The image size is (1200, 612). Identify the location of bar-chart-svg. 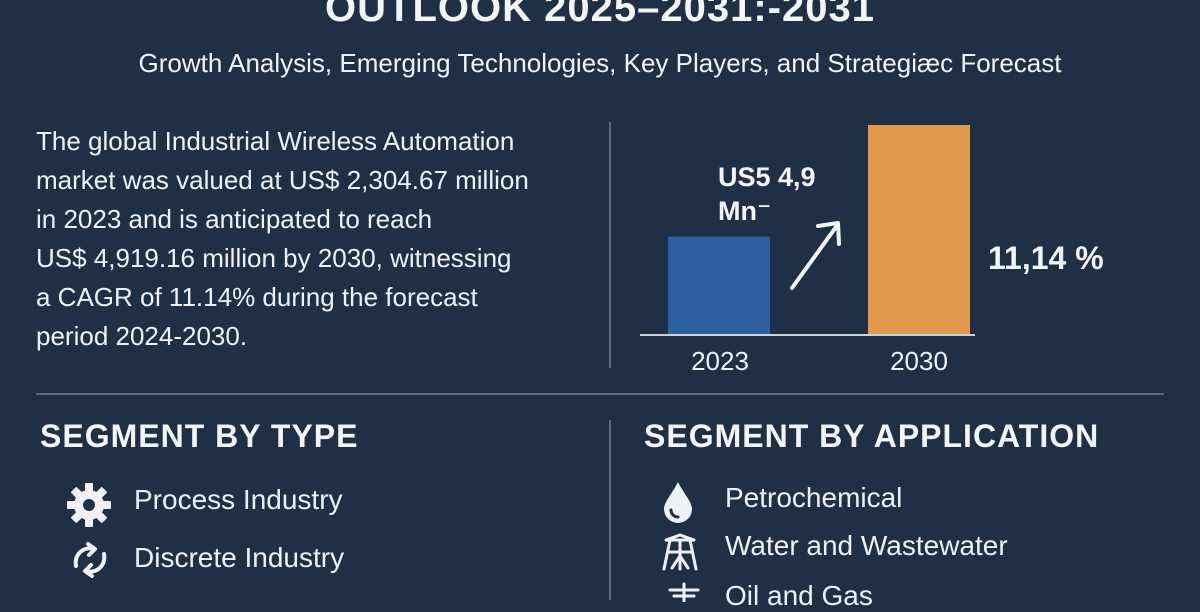
(807, 230).